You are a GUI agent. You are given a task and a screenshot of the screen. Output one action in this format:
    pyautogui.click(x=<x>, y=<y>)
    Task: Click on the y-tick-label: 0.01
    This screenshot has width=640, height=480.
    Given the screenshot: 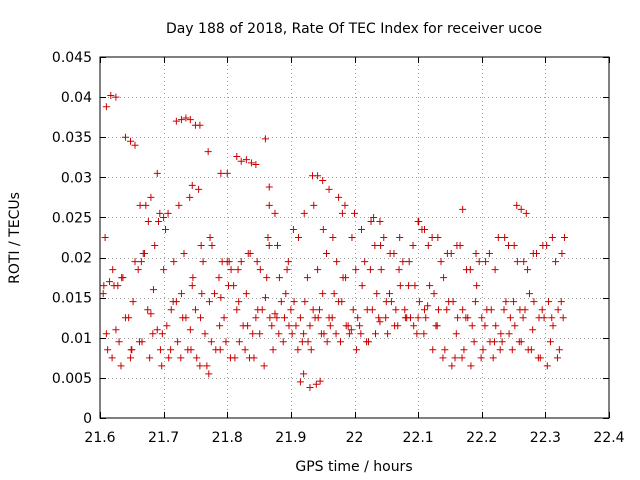 What is the action you would take?
    pyautogui.click(x=76, y=339)
    